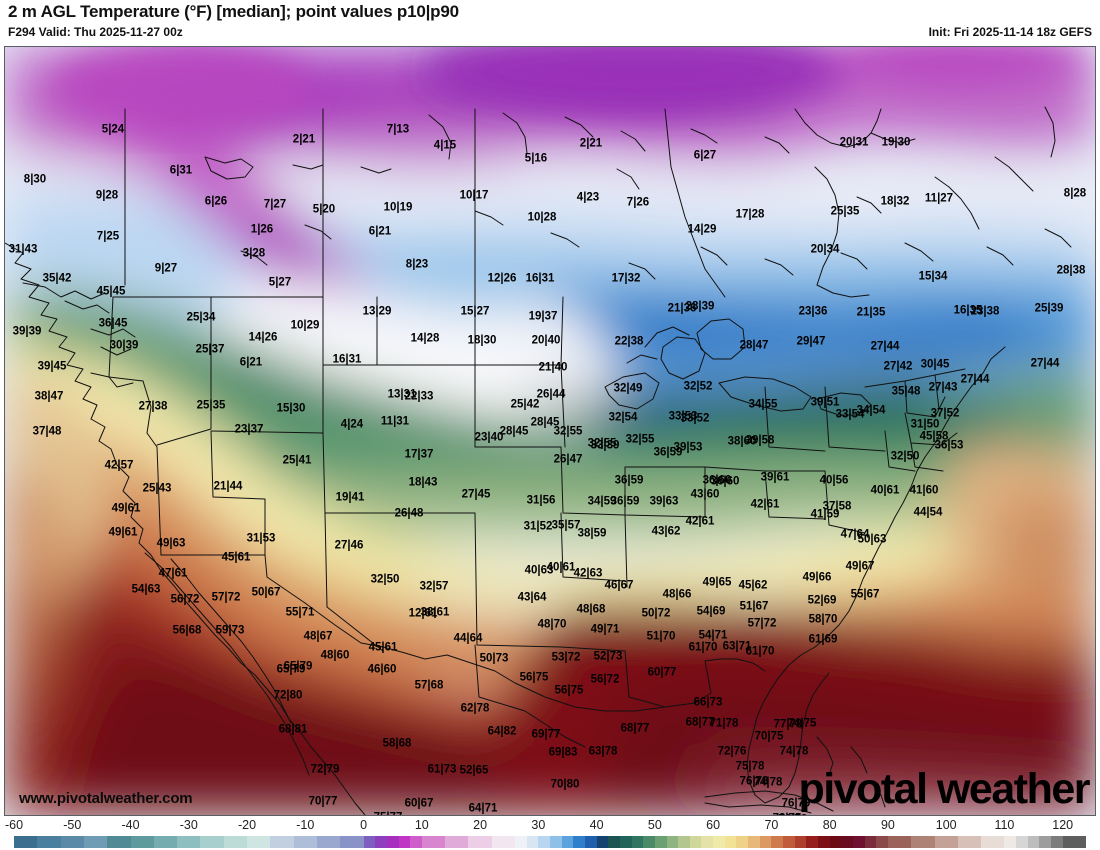 The image size is (1100, 850). Describe the element at coordinates (130, 825) in the screenshot. I see `colorbar-tick: -40` at that location.